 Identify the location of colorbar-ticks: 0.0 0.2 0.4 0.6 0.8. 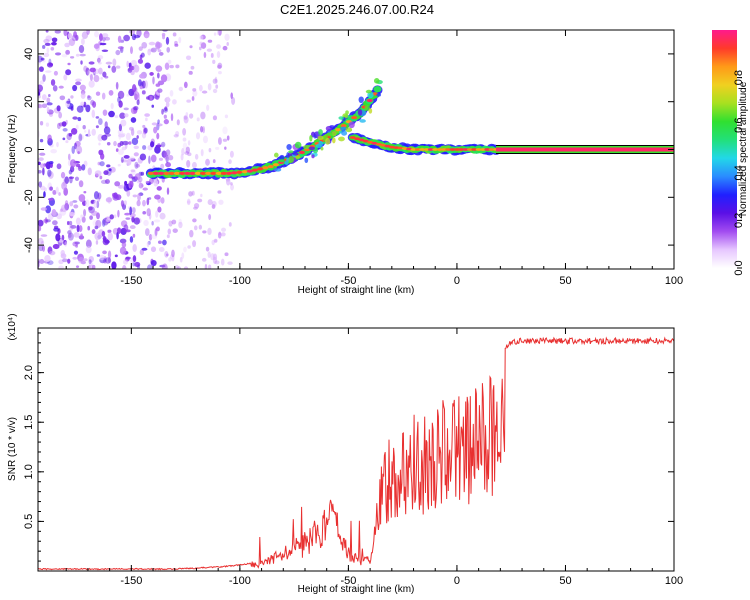
(739, 173).